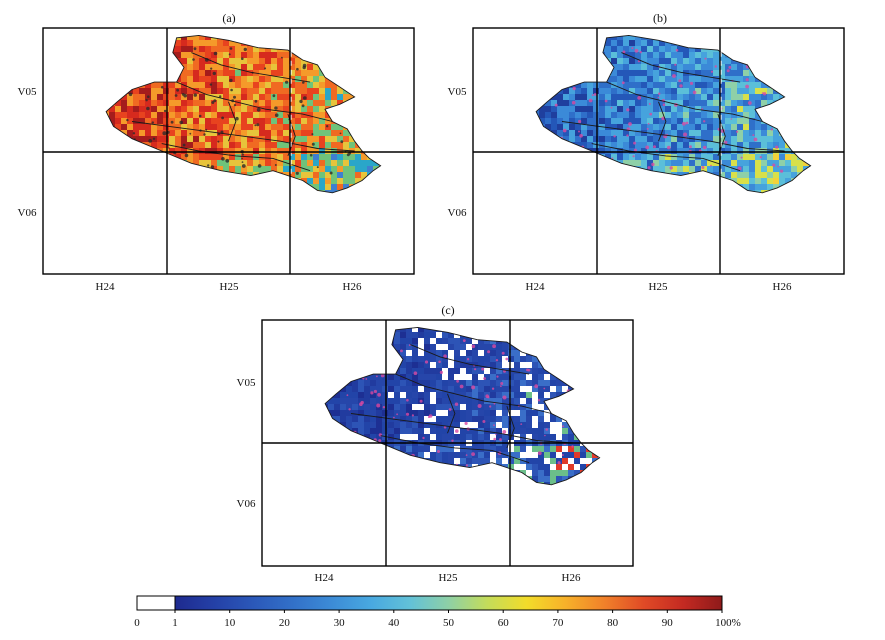 The height and width of the screenshot is (640, 885). What do you see at coordinates (457, 213) in the screenshot?
I see `panel-b-row-label-v06: V06` at bounding box center [457, 213].